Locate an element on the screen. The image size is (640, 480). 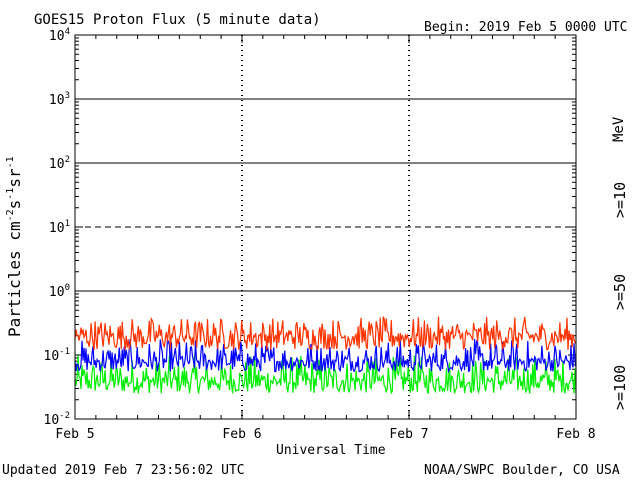
legend-entry: >=100 is located at coordinates (620, 387).